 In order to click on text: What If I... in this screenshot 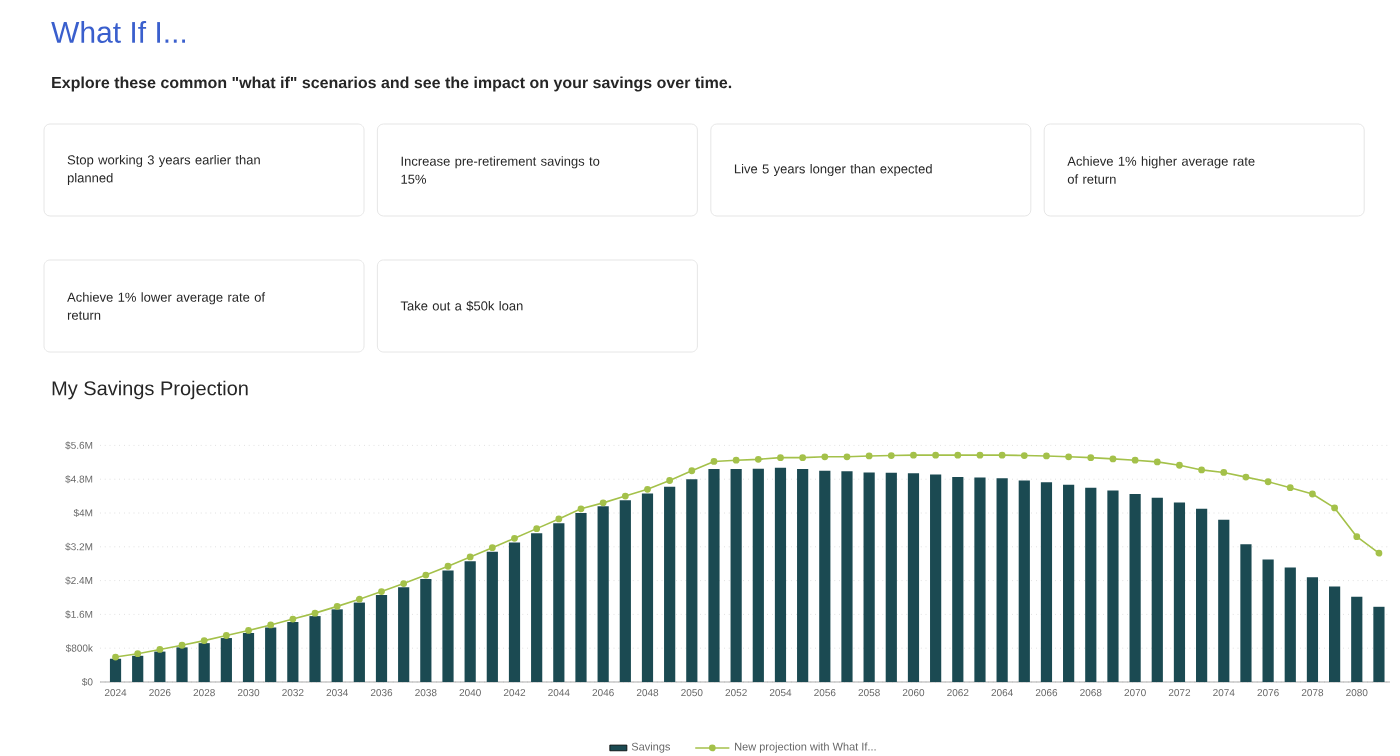, I will do `click(118, 31)`.